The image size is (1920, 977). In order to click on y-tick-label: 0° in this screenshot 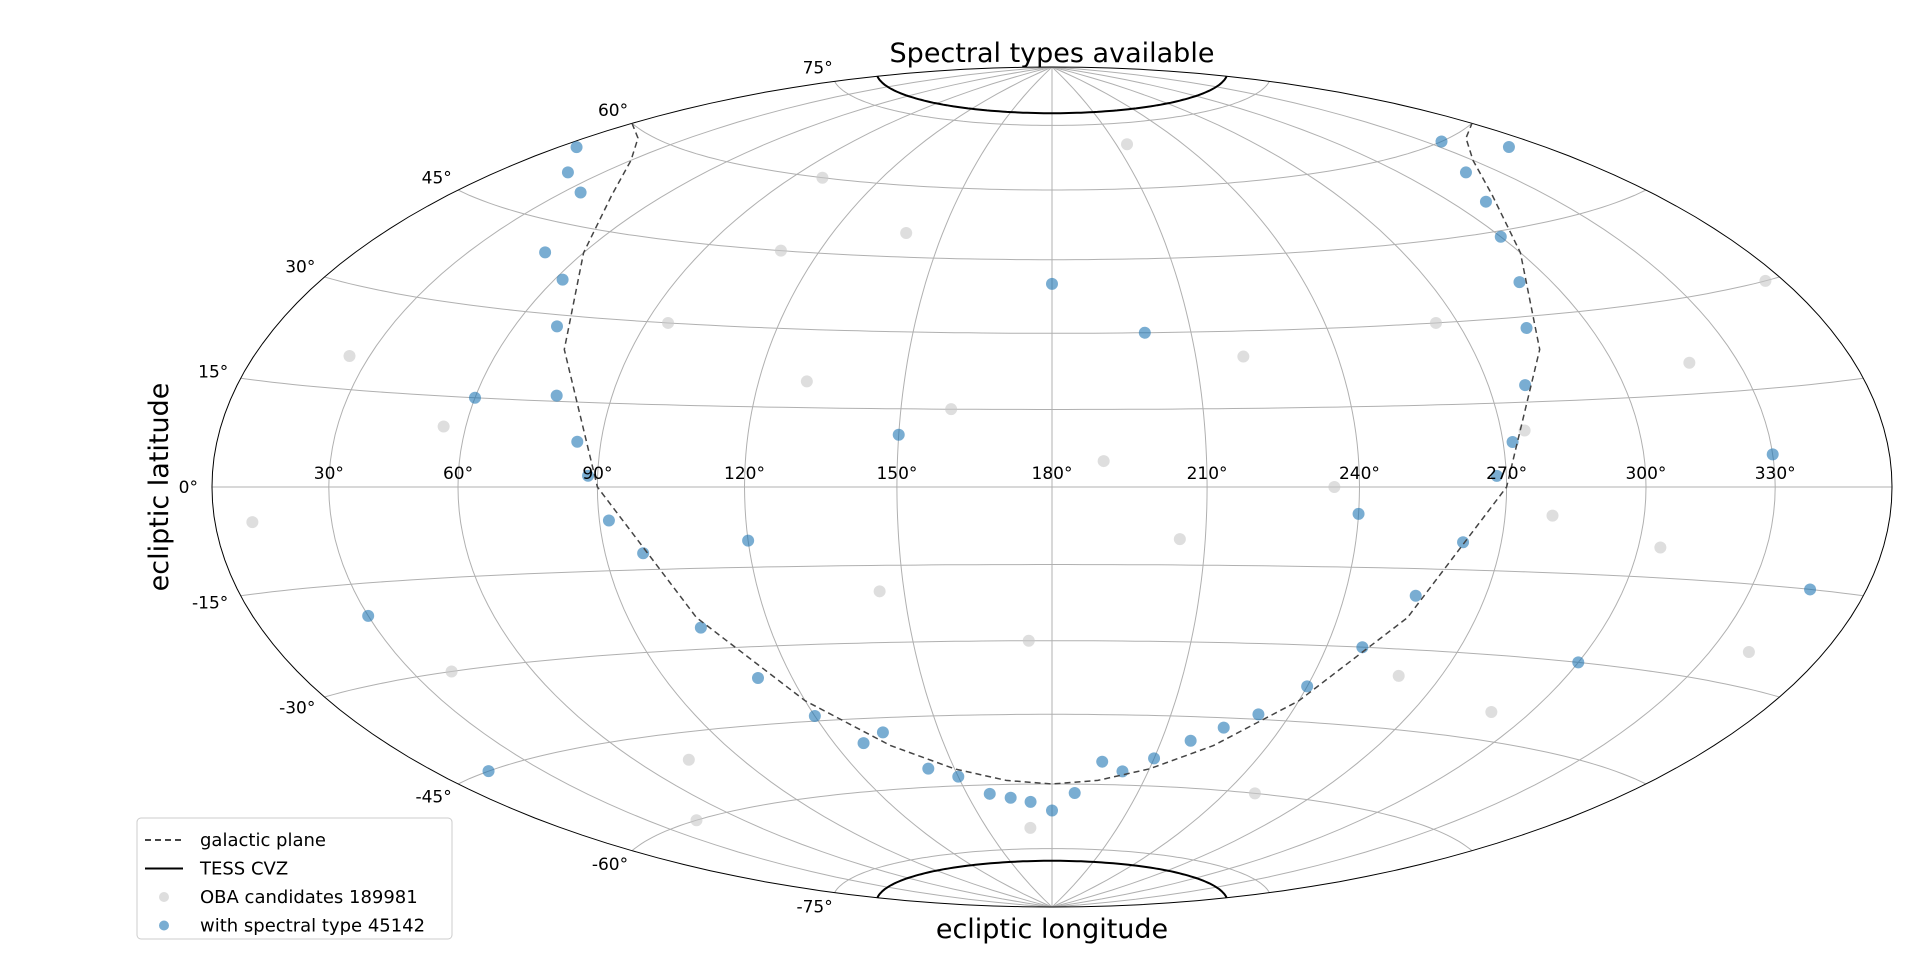, I will do `click(188, 488)`.